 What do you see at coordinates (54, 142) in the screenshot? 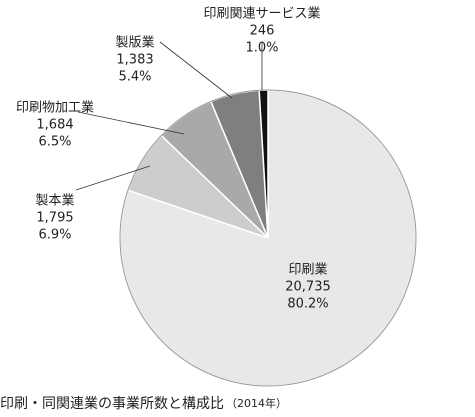
I see `percent-label: 6.5%` at bounding box center [54, 142].